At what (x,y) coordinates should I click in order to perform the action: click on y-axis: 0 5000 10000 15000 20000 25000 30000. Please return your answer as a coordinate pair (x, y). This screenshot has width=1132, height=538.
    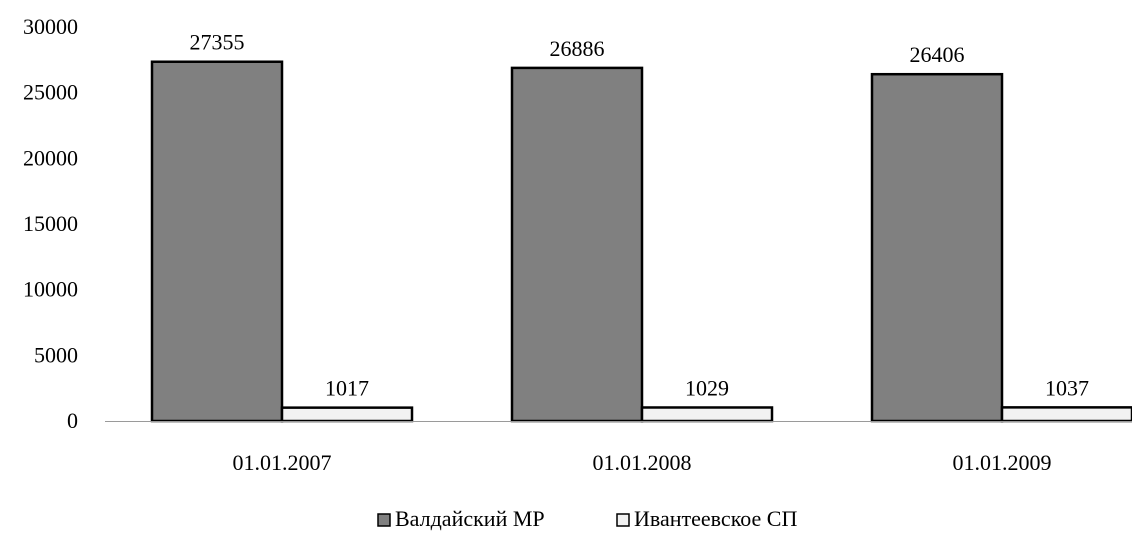
    Looking at the image, I should click on (50, 223).